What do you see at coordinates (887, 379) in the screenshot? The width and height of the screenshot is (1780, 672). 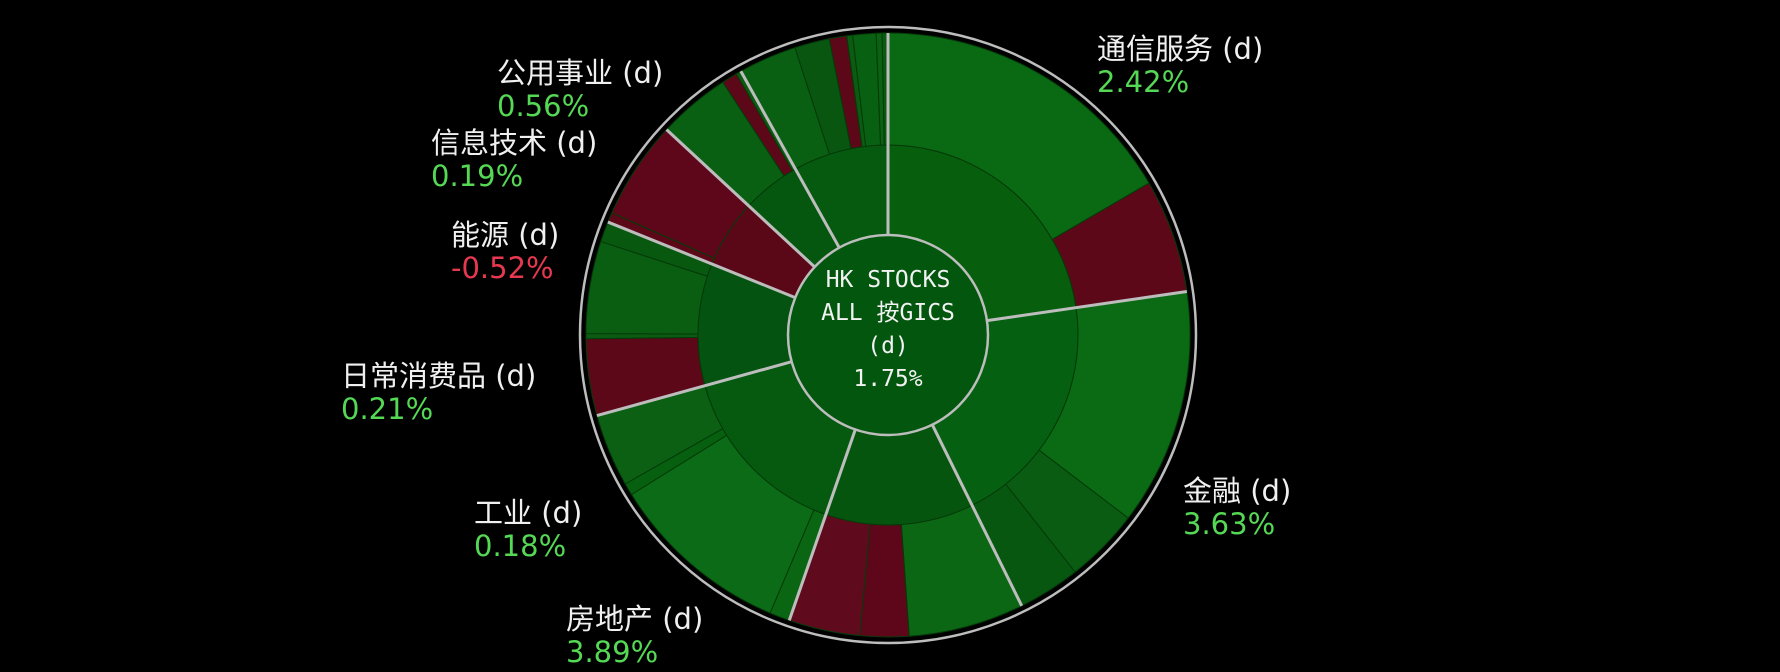 I see `center-value: 1.75%` at bounding box center [887, 379].